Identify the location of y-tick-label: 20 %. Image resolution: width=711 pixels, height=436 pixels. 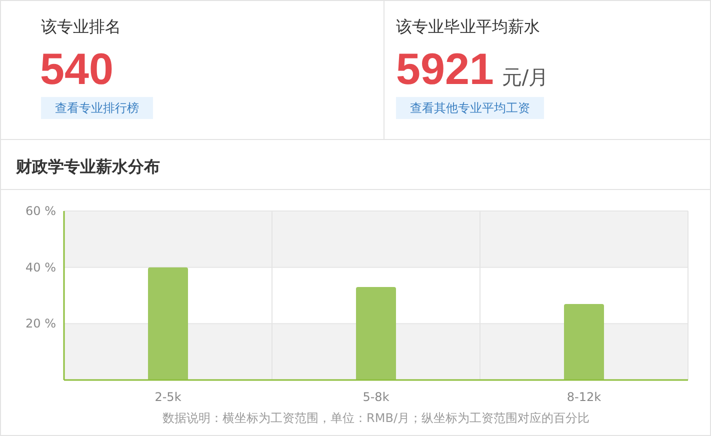
(41, 323).